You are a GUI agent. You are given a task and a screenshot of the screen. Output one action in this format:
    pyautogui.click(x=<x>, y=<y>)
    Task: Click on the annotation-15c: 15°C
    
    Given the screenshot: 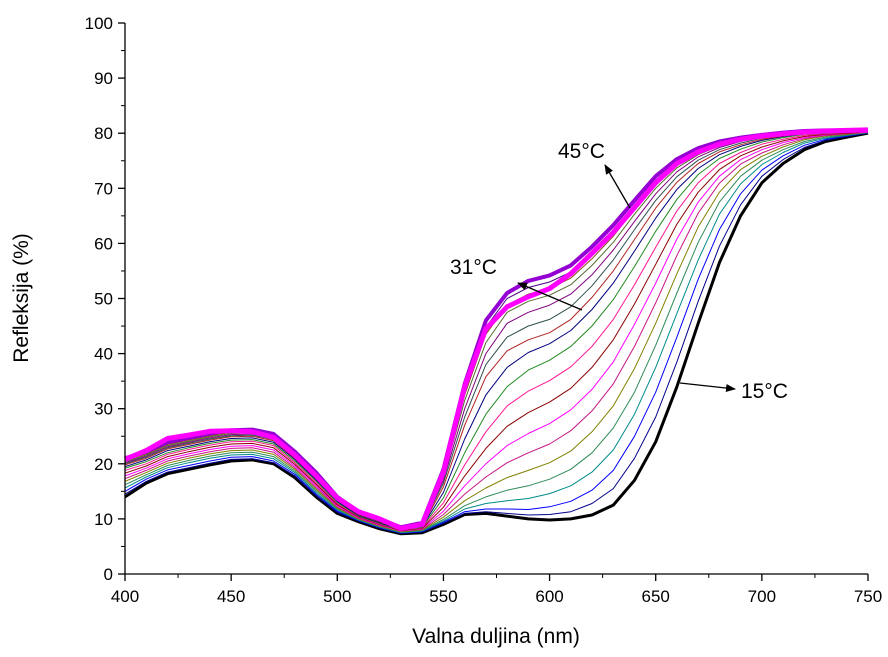 What is the action you would take?
    pyautogui.click(x=764, y=391)
    